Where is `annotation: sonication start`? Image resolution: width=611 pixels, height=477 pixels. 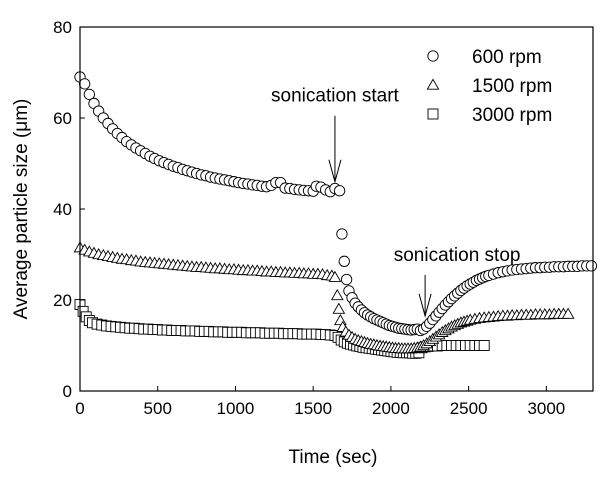 annotation: sonication start is located at coordinates (335, 135).